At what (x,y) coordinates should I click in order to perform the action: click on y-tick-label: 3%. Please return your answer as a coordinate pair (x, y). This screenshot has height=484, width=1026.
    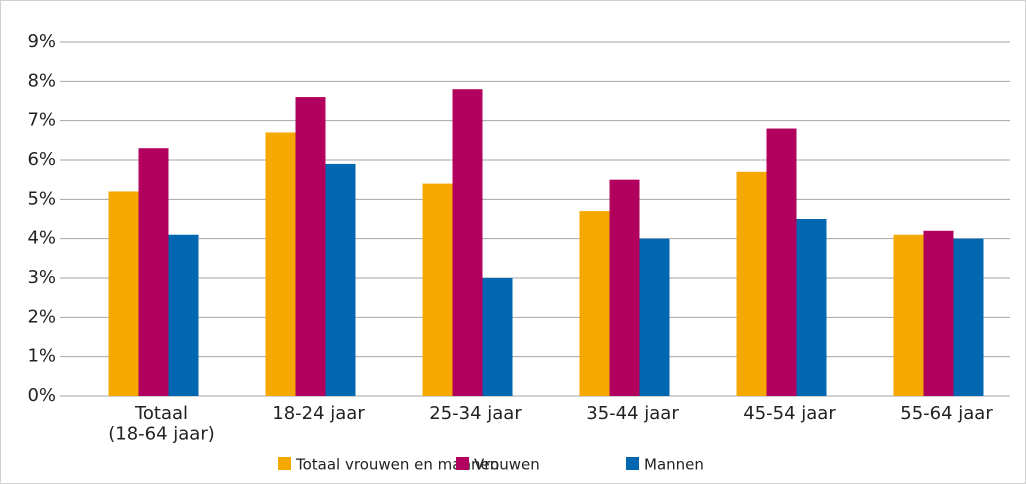
    Looking at the image, I should click on (41, 277).